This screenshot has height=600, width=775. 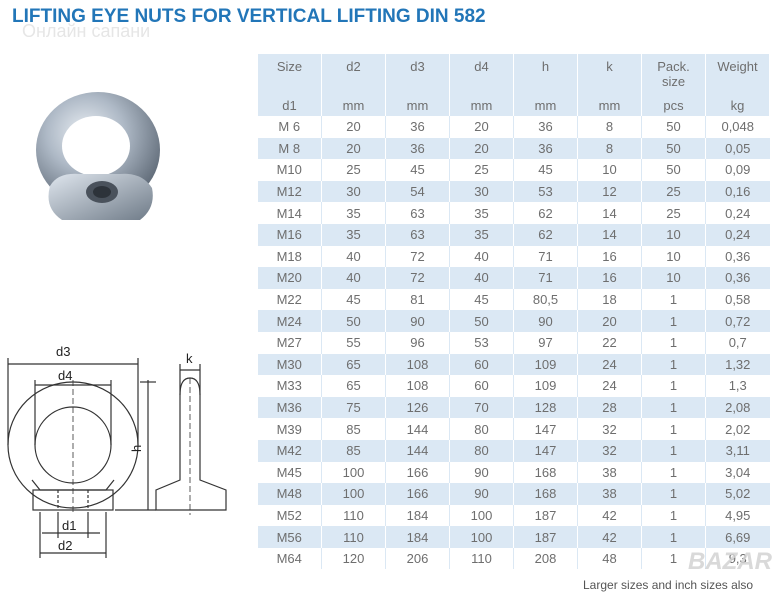 I want to click on table-cell: 0,24, so click(x=737, y=234).